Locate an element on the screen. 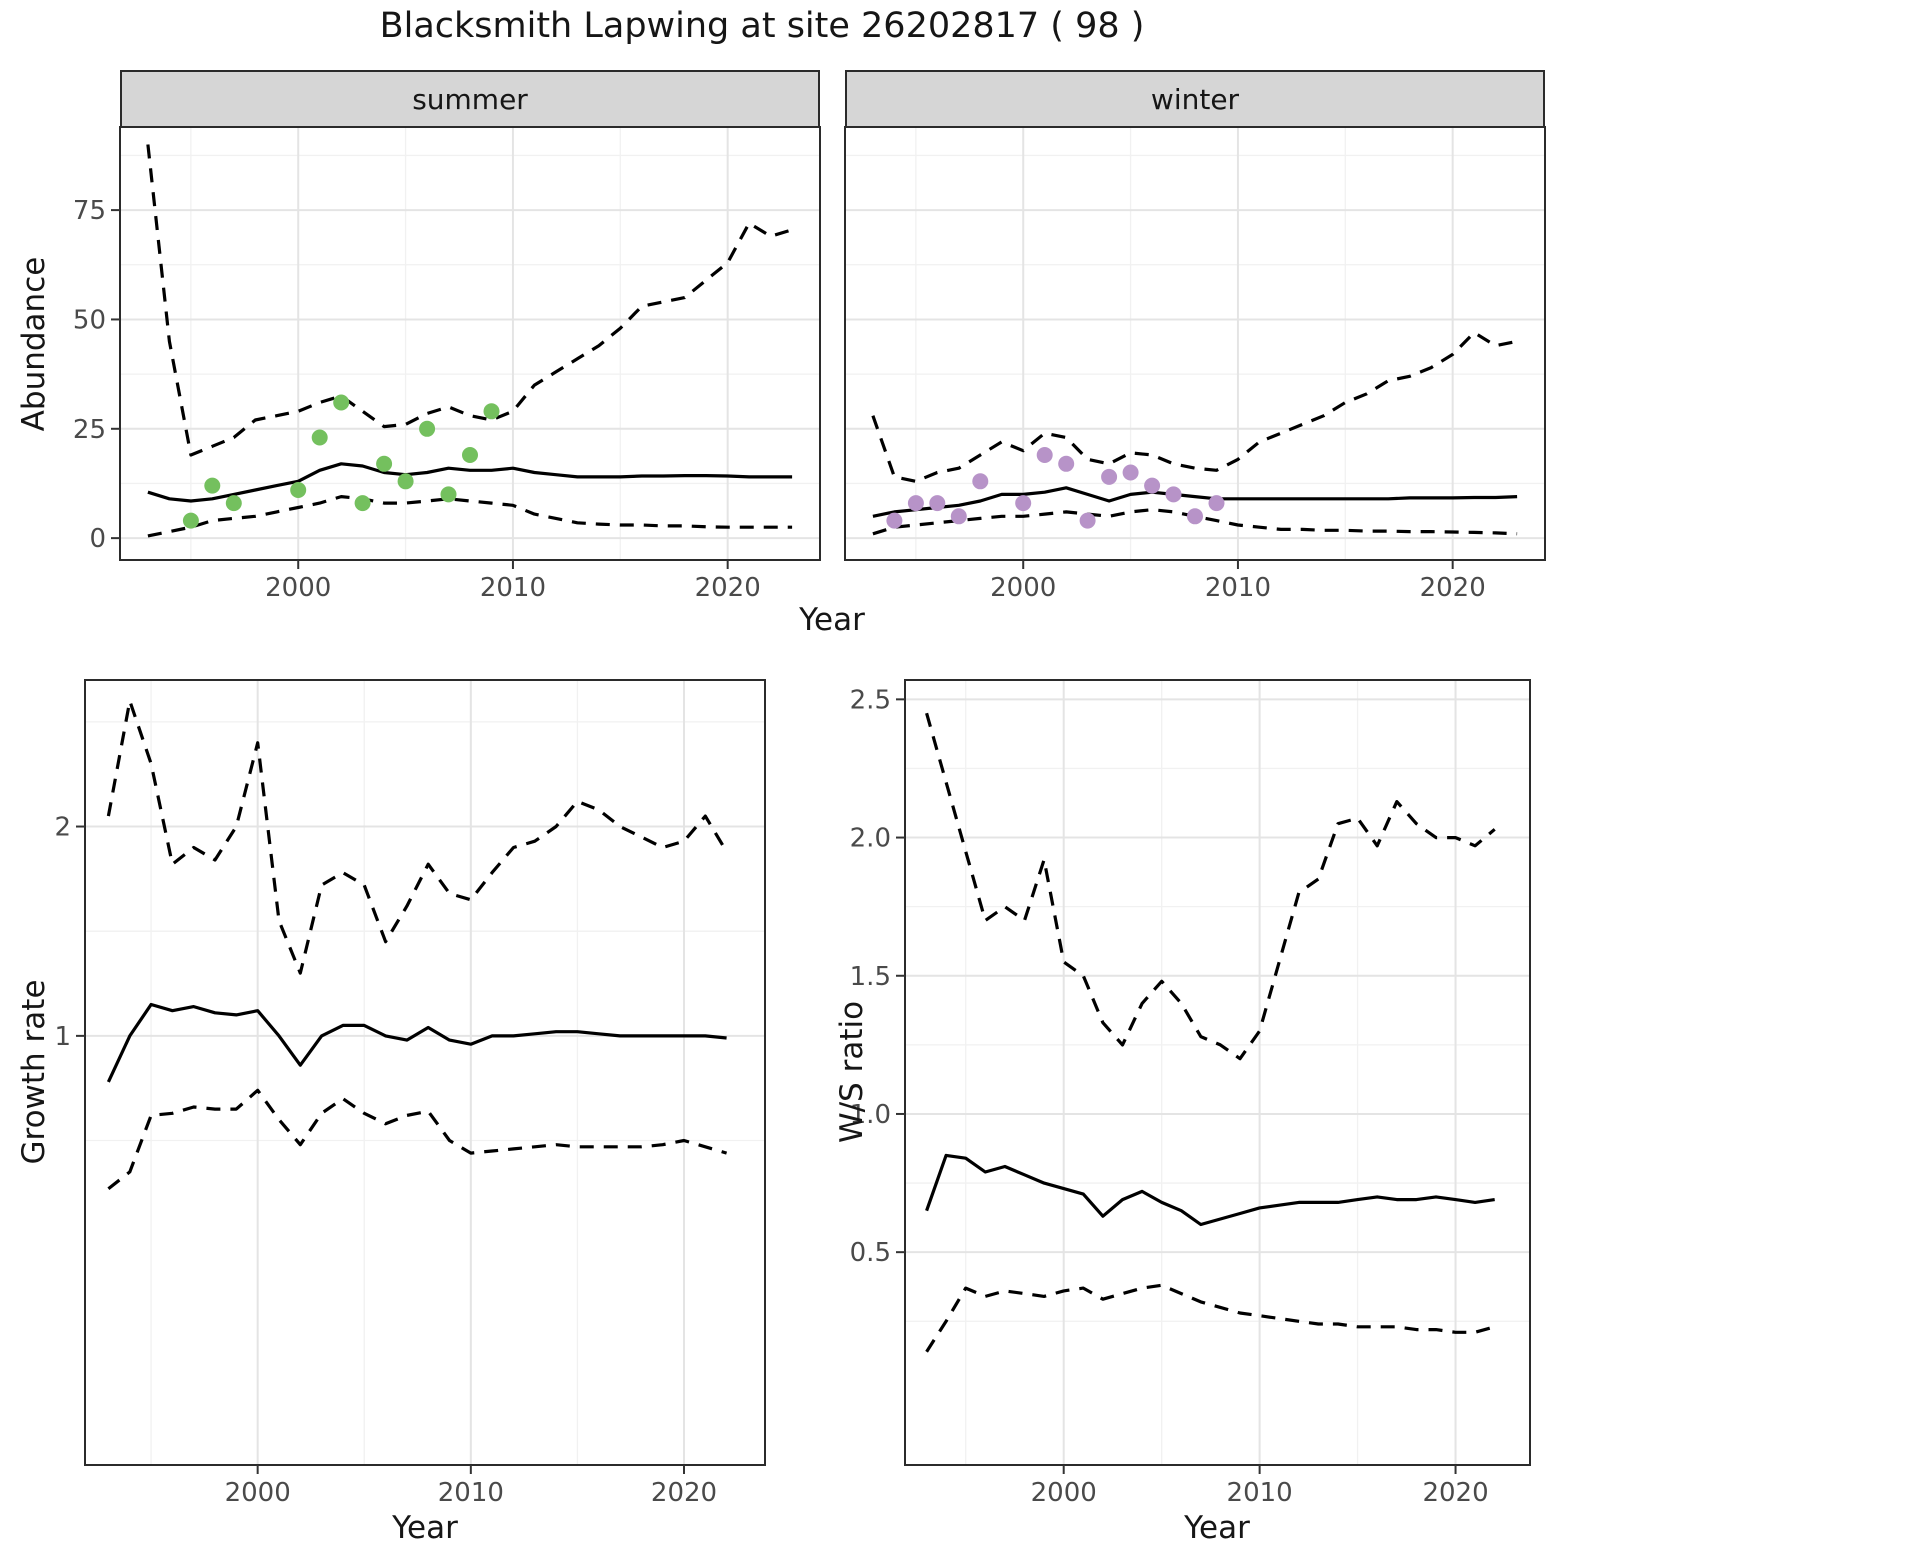 Image resolution: width=1920 pixels, height=1560 pixels. panel-abundance-summer: 2000 2010 2020 0 25 50 75 is located at coordinates (447, 364).